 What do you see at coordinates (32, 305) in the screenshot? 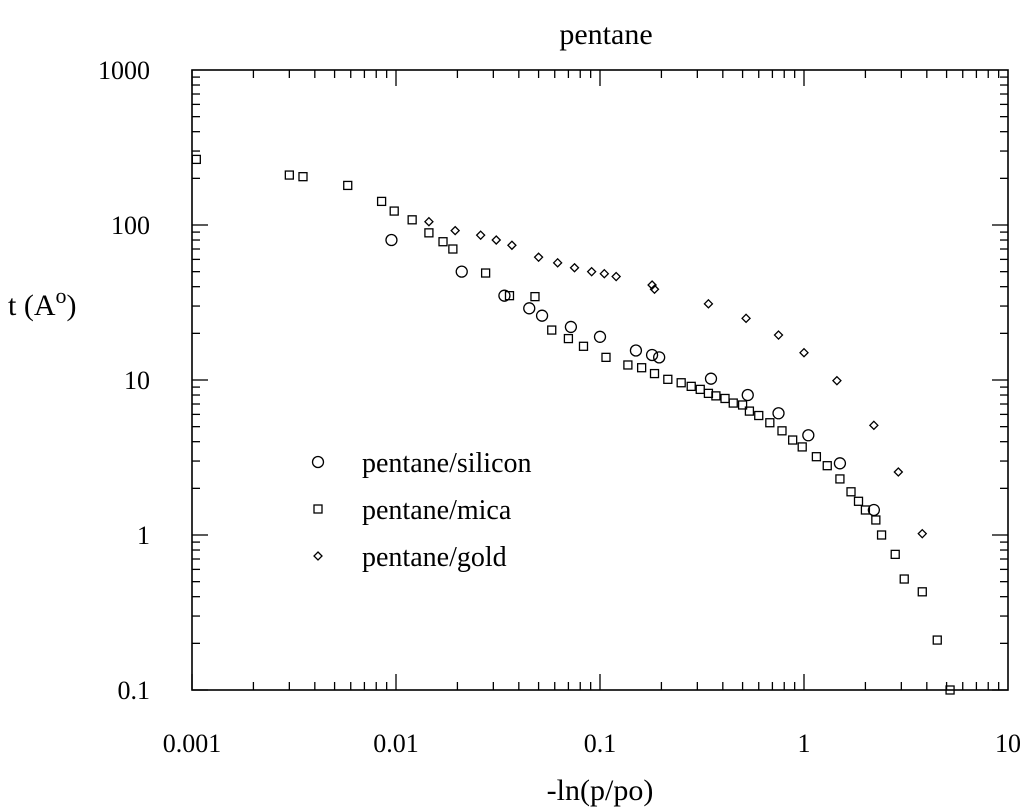
I see `y-axis-label-text: t (A` at bounding box center [32, 305].